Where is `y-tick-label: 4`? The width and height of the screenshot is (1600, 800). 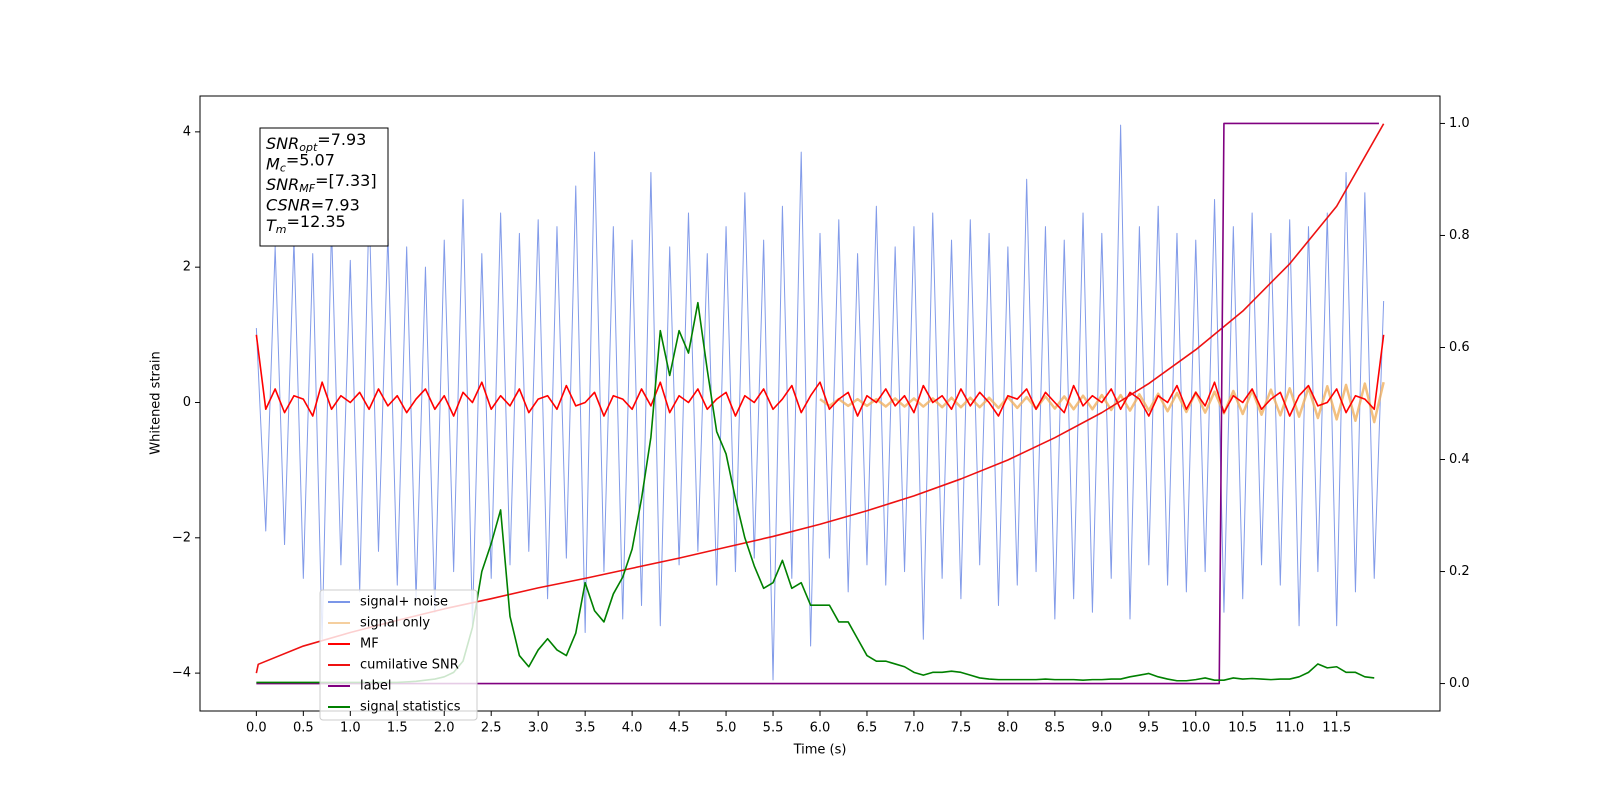 y-tick-label: 4 is located at coordinates (187, 131).